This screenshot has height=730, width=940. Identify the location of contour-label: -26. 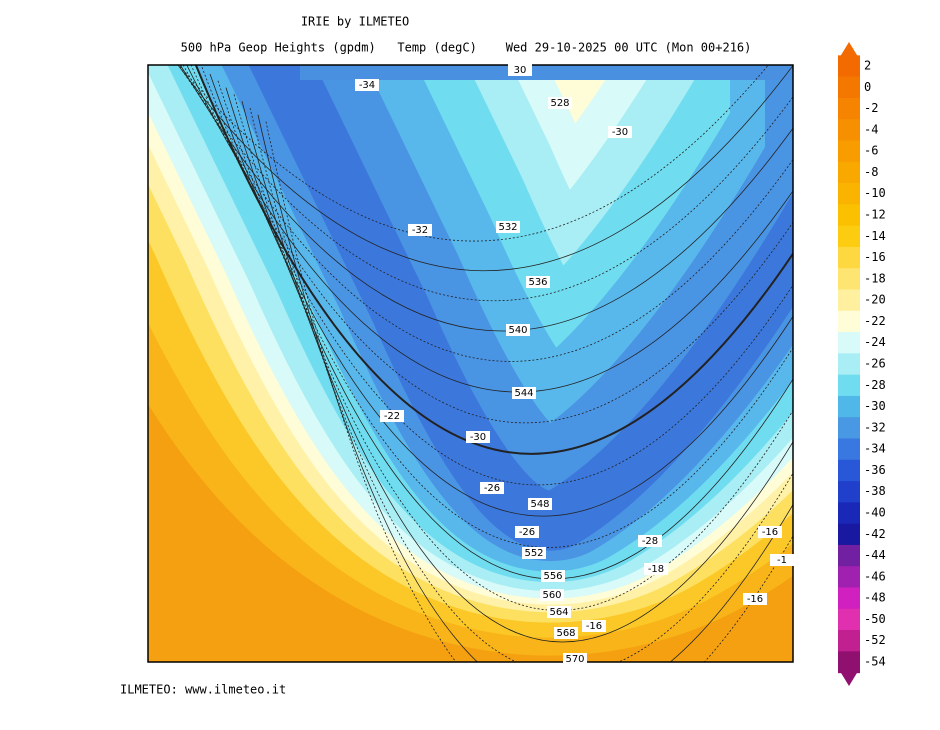
(527, 532).